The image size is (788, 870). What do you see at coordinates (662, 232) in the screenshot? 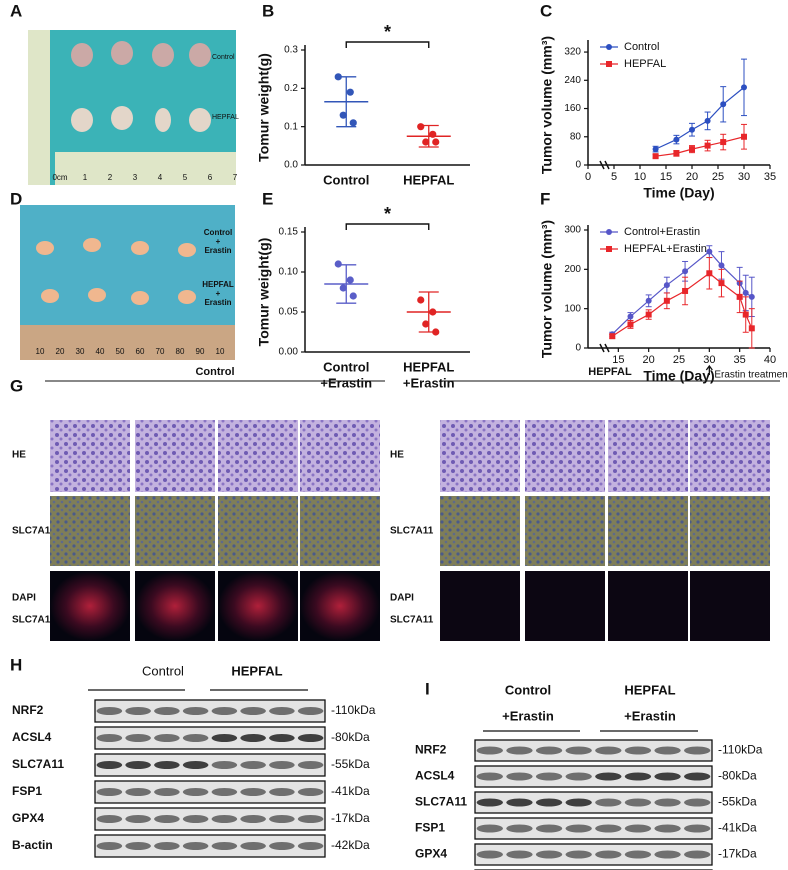
I see `legend-label: Control+Erastin` at bounding box center [662, 232].